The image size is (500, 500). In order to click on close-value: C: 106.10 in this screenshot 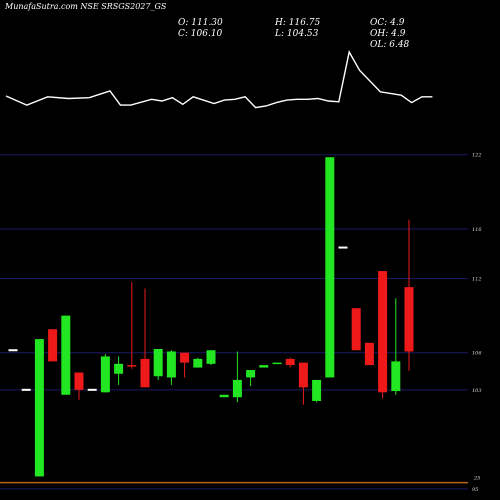, I will do `click(200, 34)`.